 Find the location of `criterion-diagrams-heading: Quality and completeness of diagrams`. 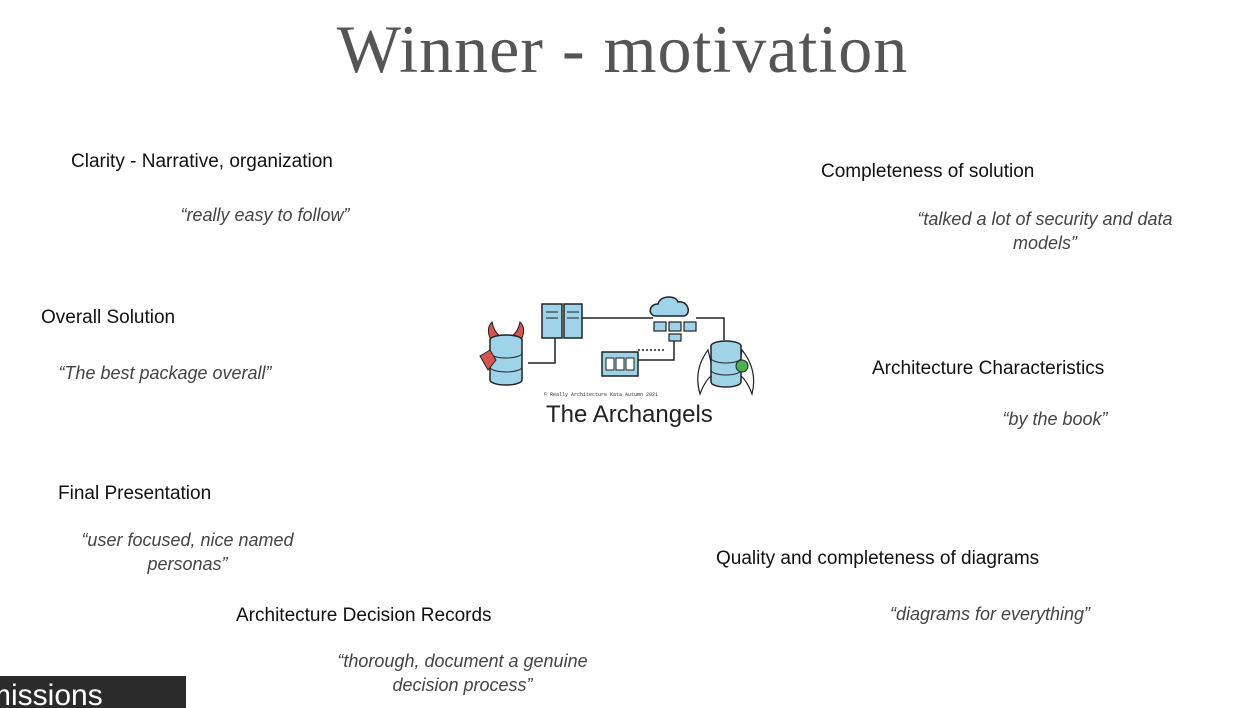

criterion-diagrams-heading: Quality and completeness of diagrams is located at coordinates (878, 558).